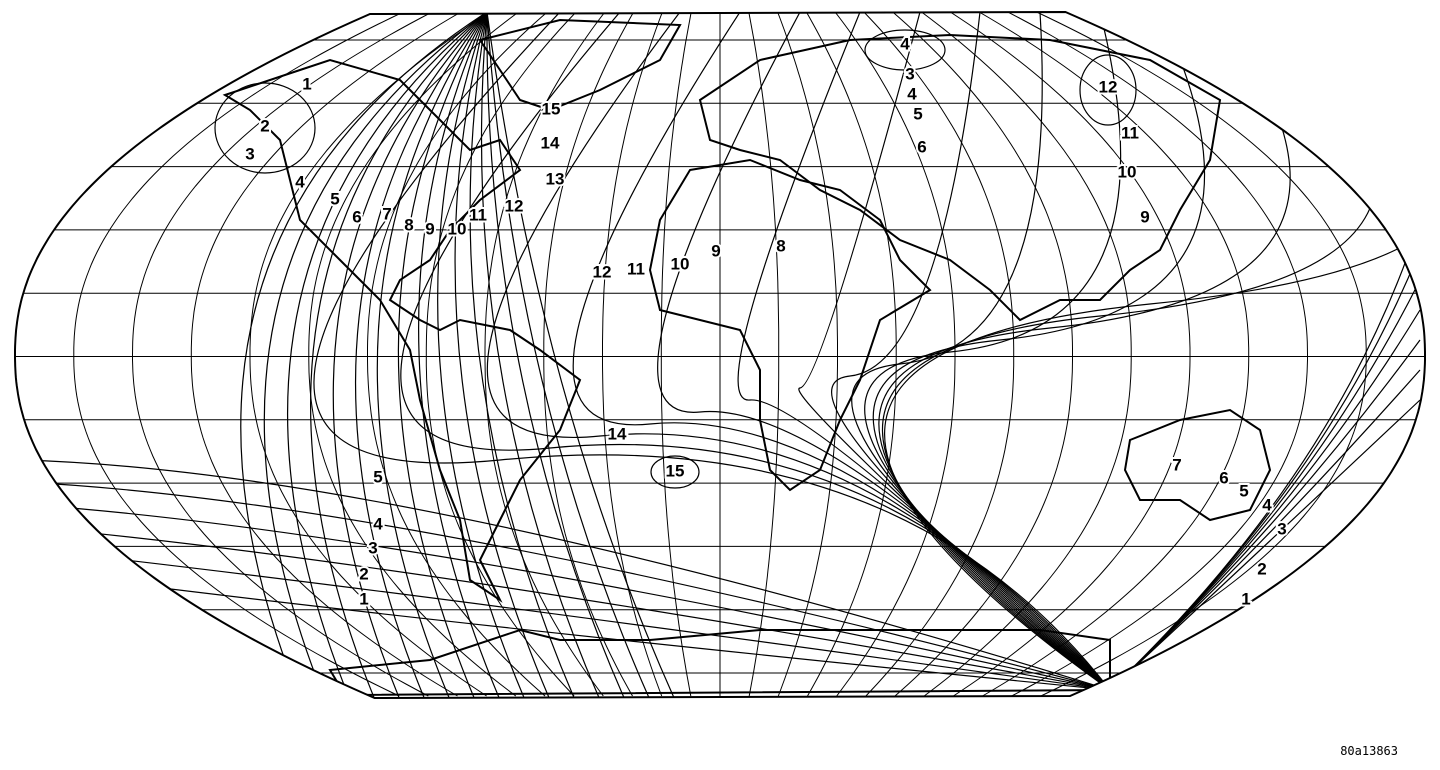  What do you see at coordinates (1369, 751) in the screenshot?
I see `figure-id: 80a13863` at bounding box center [1369, 751].